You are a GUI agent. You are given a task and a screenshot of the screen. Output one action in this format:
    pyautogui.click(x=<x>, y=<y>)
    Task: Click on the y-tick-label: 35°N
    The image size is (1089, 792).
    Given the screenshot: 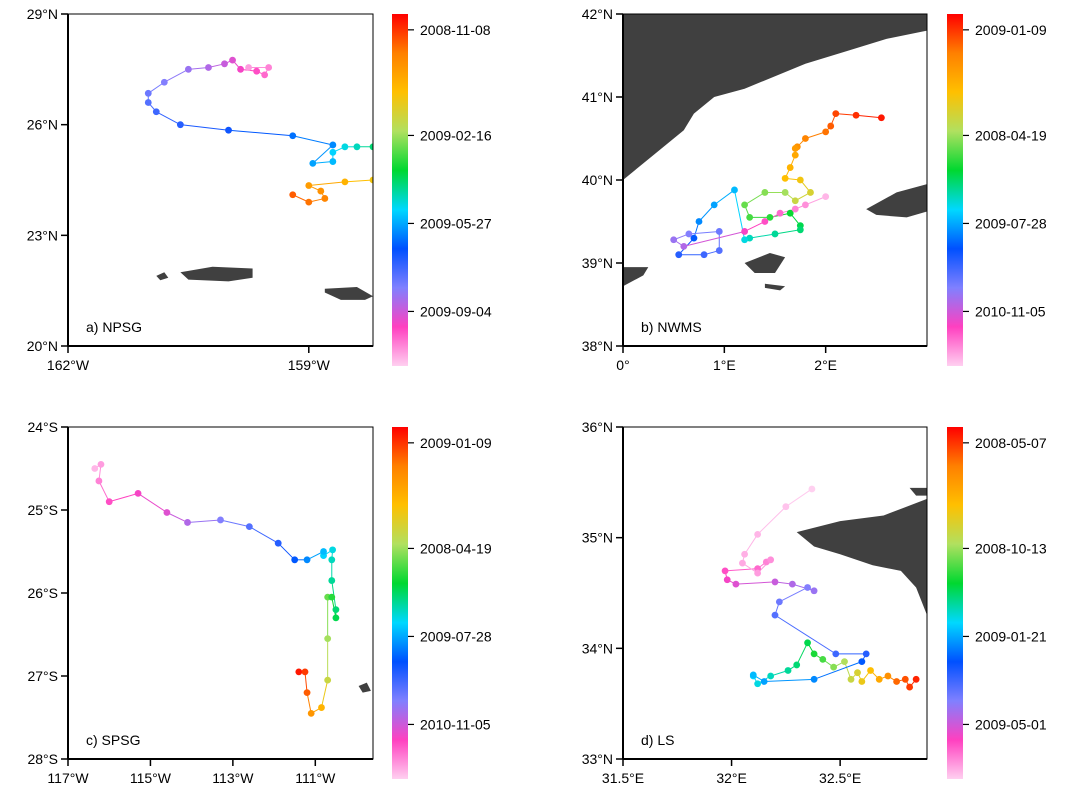 What is the action you would take?
    pyautogui.click(x=597, y=538)
    